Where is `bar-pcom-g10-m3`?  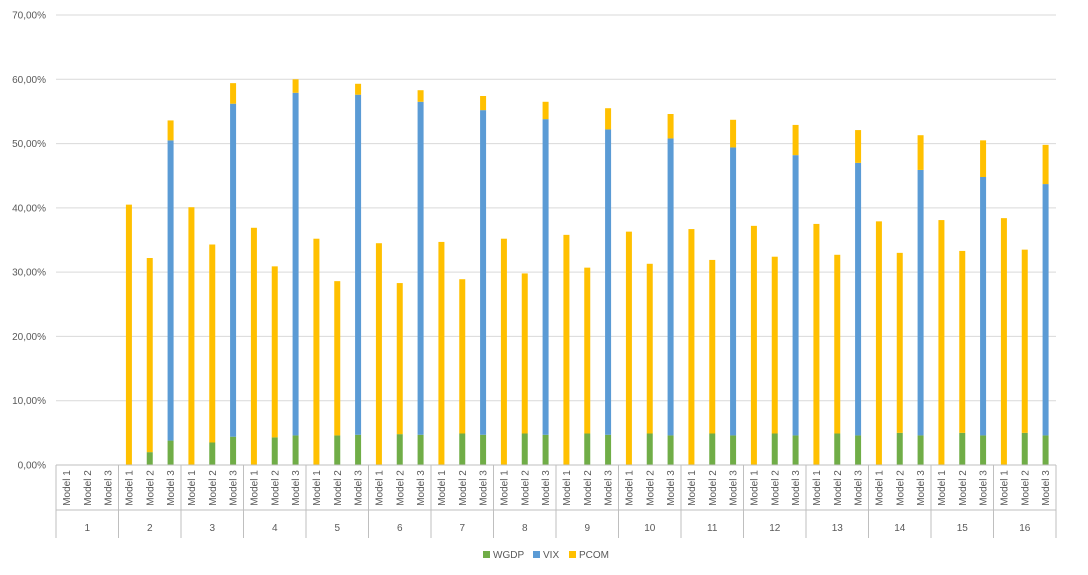
bar-pcom-g10-m3 is located at coordinates (670, 126).